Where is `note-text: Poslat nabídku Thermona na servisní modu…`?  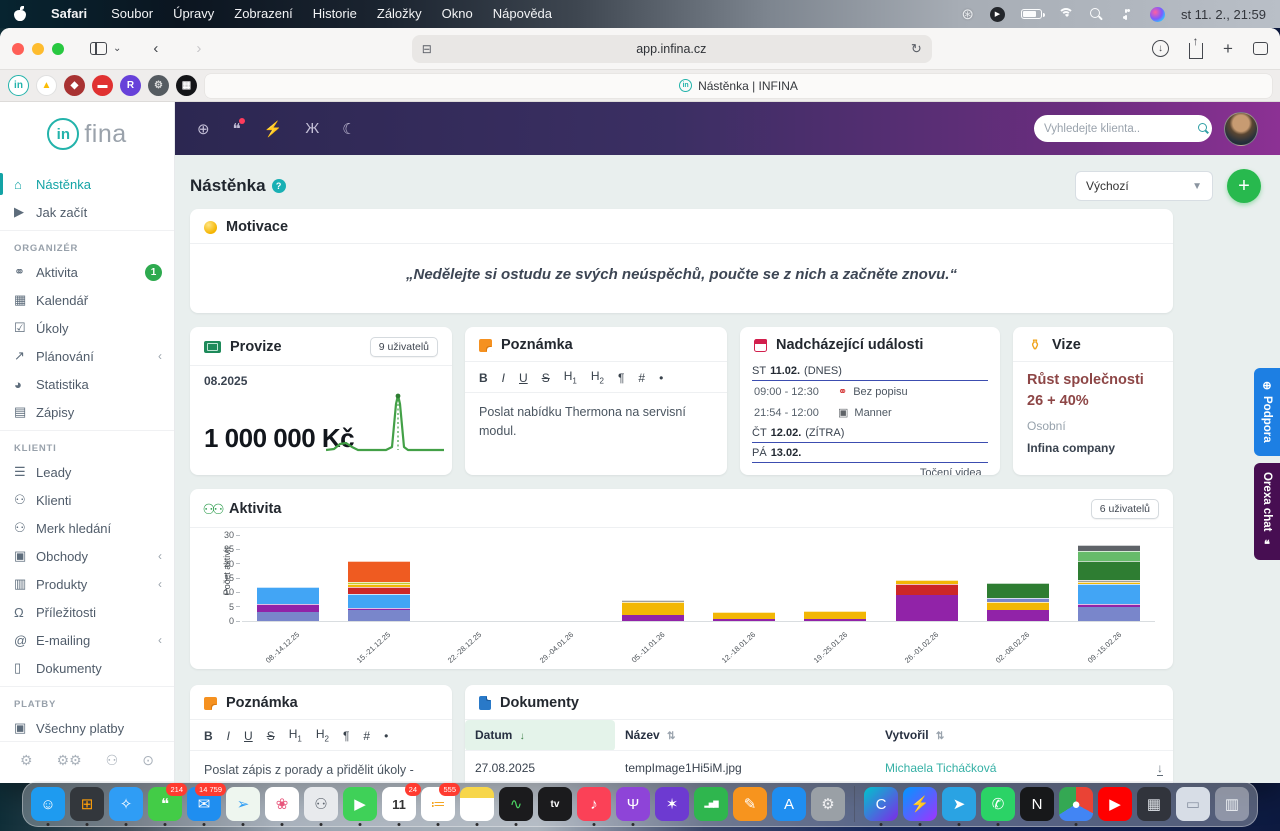 note-text: Poslat nabídku Thermona na servisní modu… is located at coordinates (582, 422).